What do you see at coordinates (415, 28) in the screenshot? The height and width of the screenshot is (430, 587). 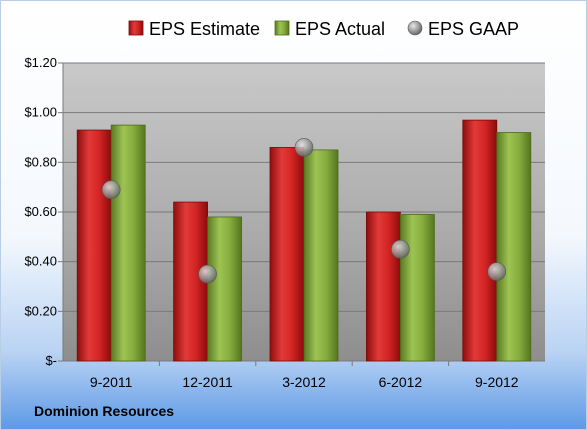 I see `legend-swatch-gaap` at bounding box center [415, 28].